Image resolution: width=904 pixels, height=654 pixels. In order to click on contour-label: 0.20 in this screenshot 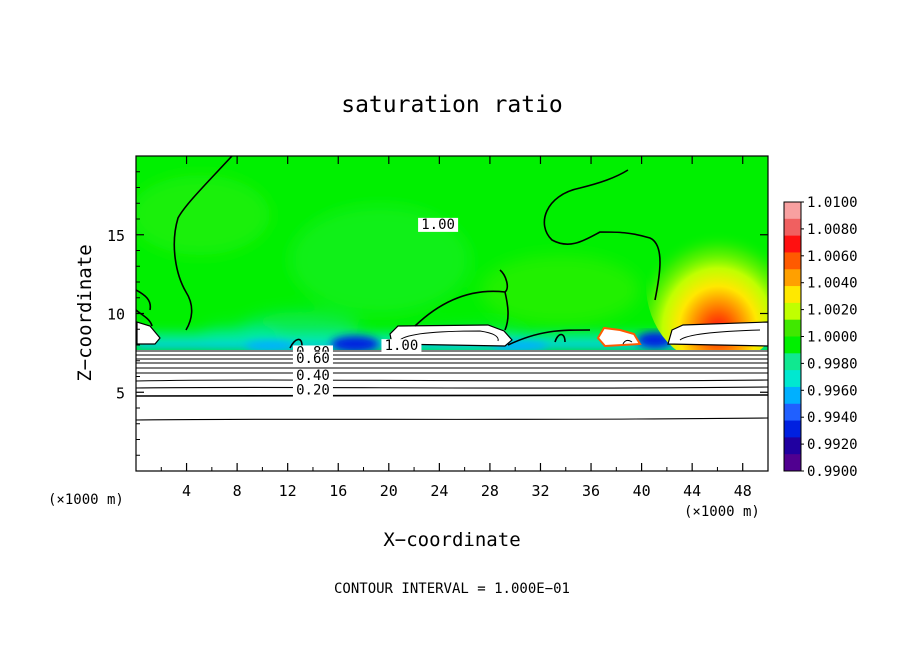, I will do `click(313, 390)`.